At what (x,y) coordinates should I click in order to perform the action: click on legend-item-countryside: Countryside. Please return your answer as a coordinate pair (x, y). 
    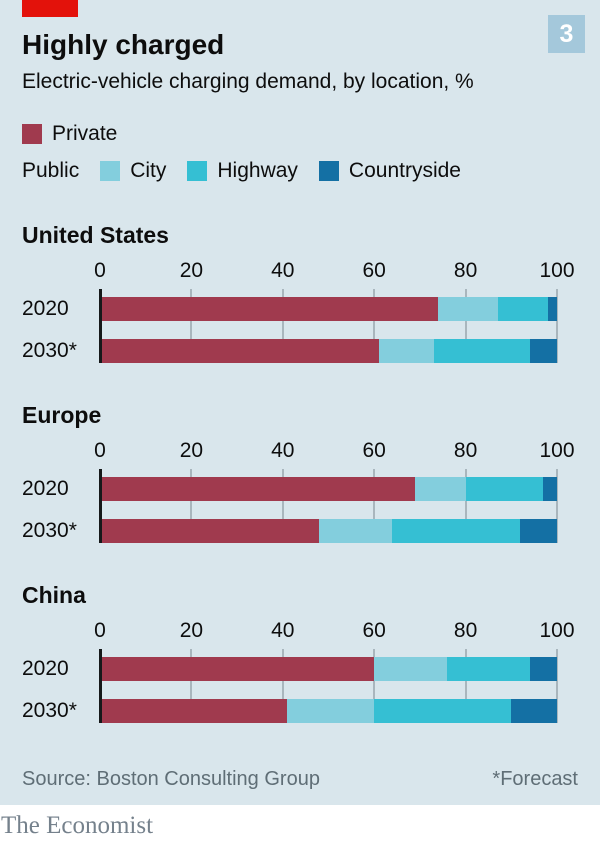
    Looking at the image, I should click on (389, 171).